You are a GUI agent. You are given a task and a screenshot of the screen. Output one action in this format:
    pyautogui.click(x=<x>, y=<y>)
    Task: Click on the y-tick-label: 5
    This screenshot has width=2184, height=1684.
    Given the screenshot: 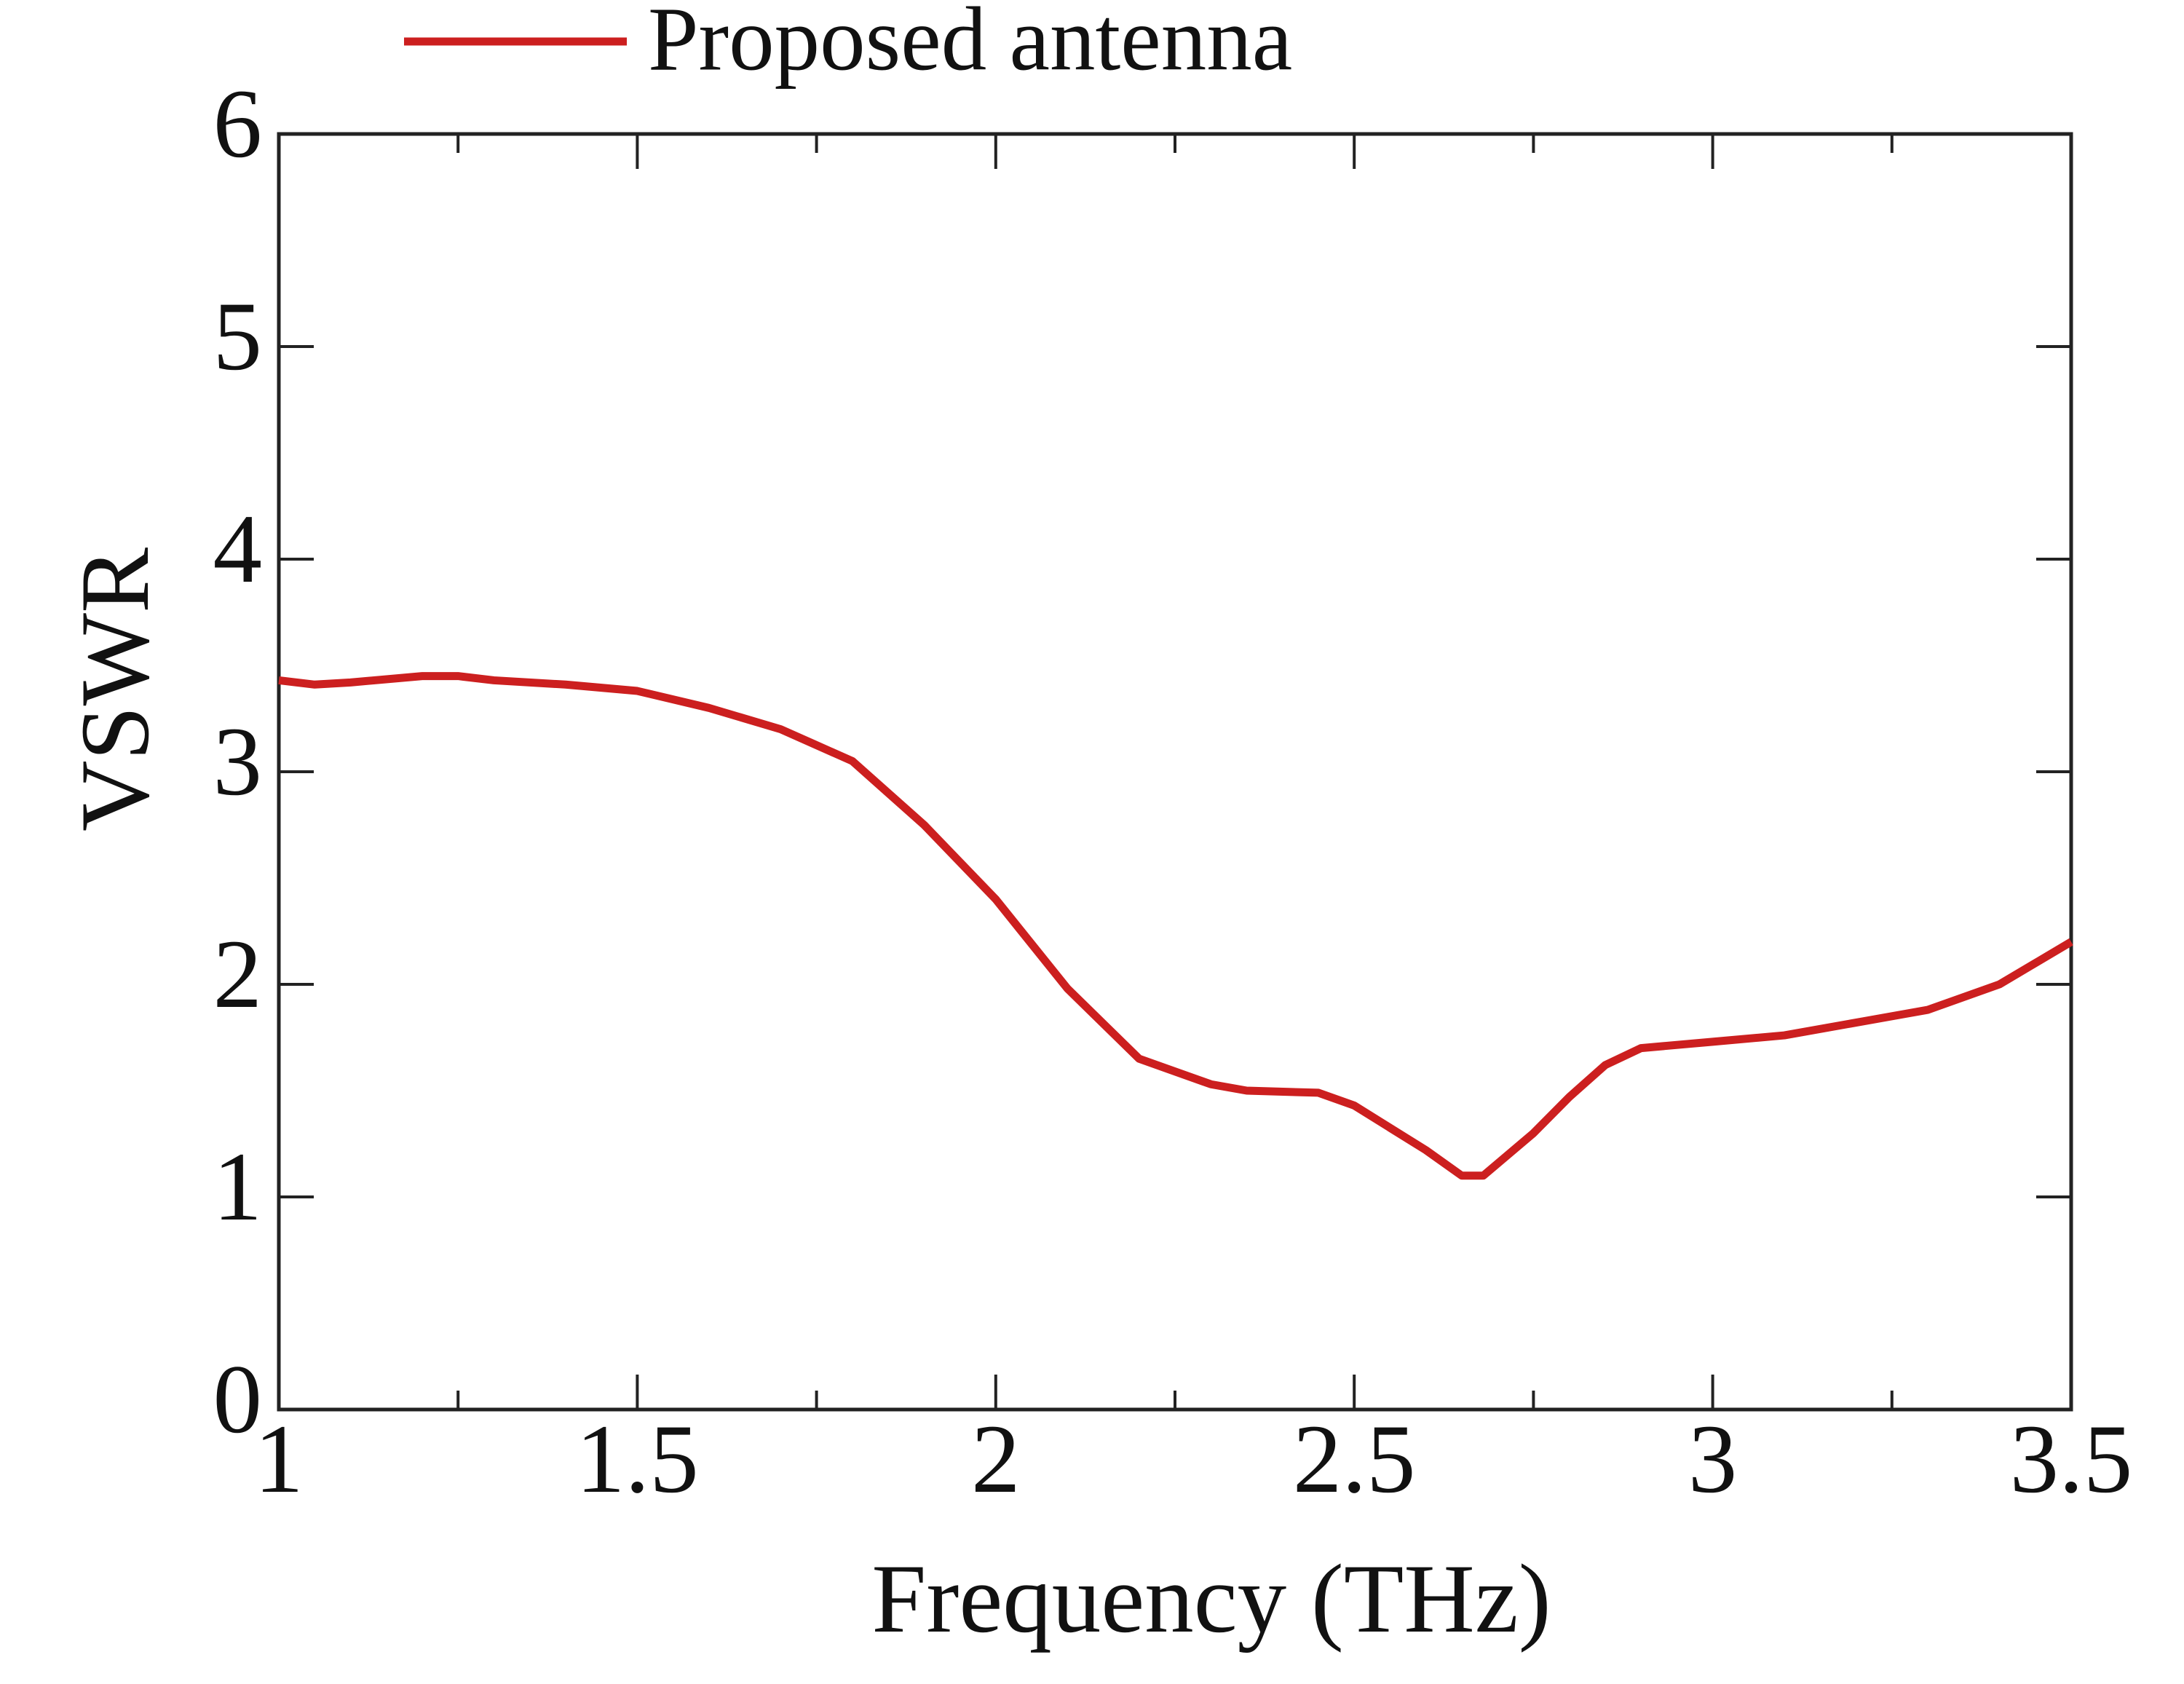 What is the action you would take?
    pyautogui.click(x=238, y=336)
    